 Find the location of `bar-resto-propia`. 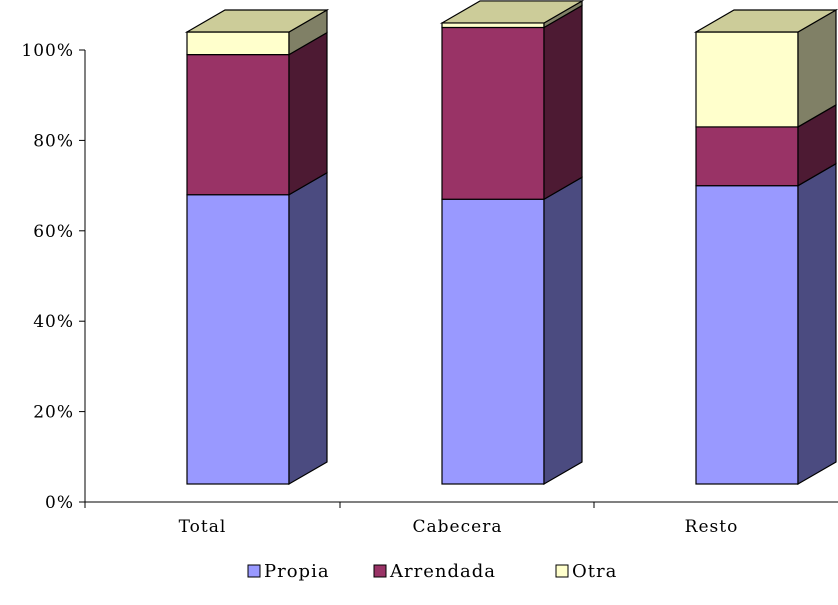

bar-resto-propia is located at coordinates (766, 324).